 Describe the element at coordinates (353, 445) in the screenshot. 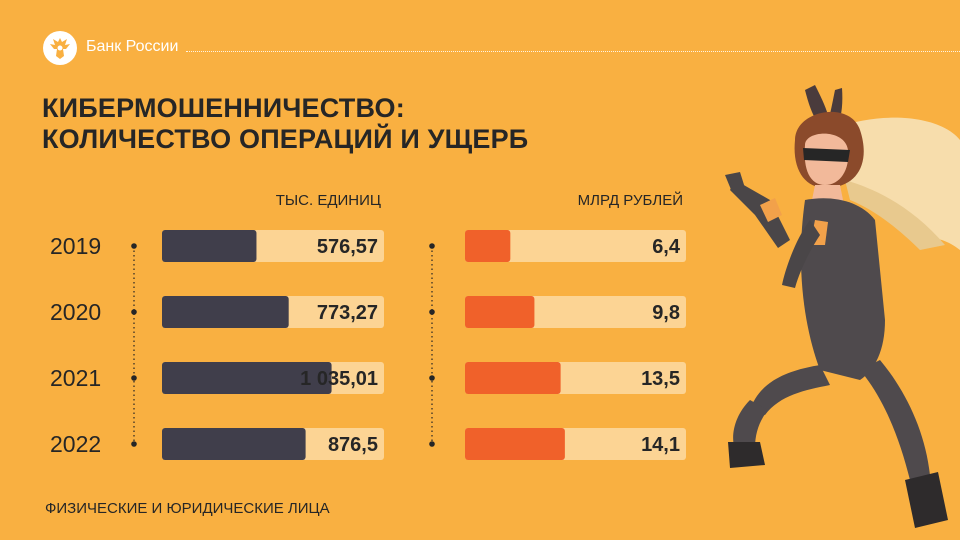

I see `operations-value-label-2022: 876,5` at that location.